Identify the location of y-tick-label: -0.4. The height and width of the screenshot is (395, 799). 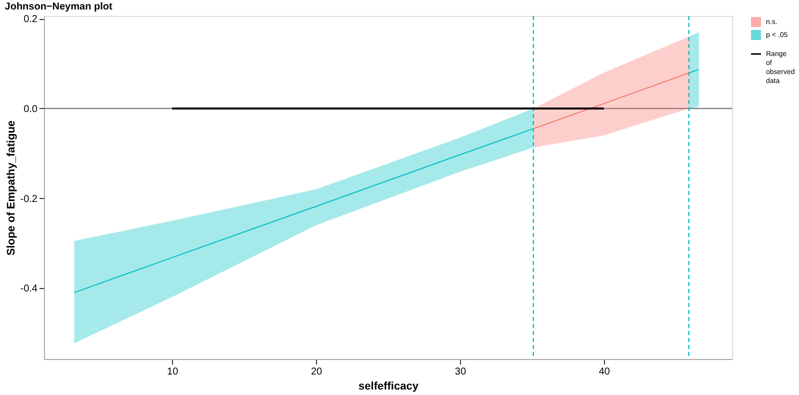
(29, 289).